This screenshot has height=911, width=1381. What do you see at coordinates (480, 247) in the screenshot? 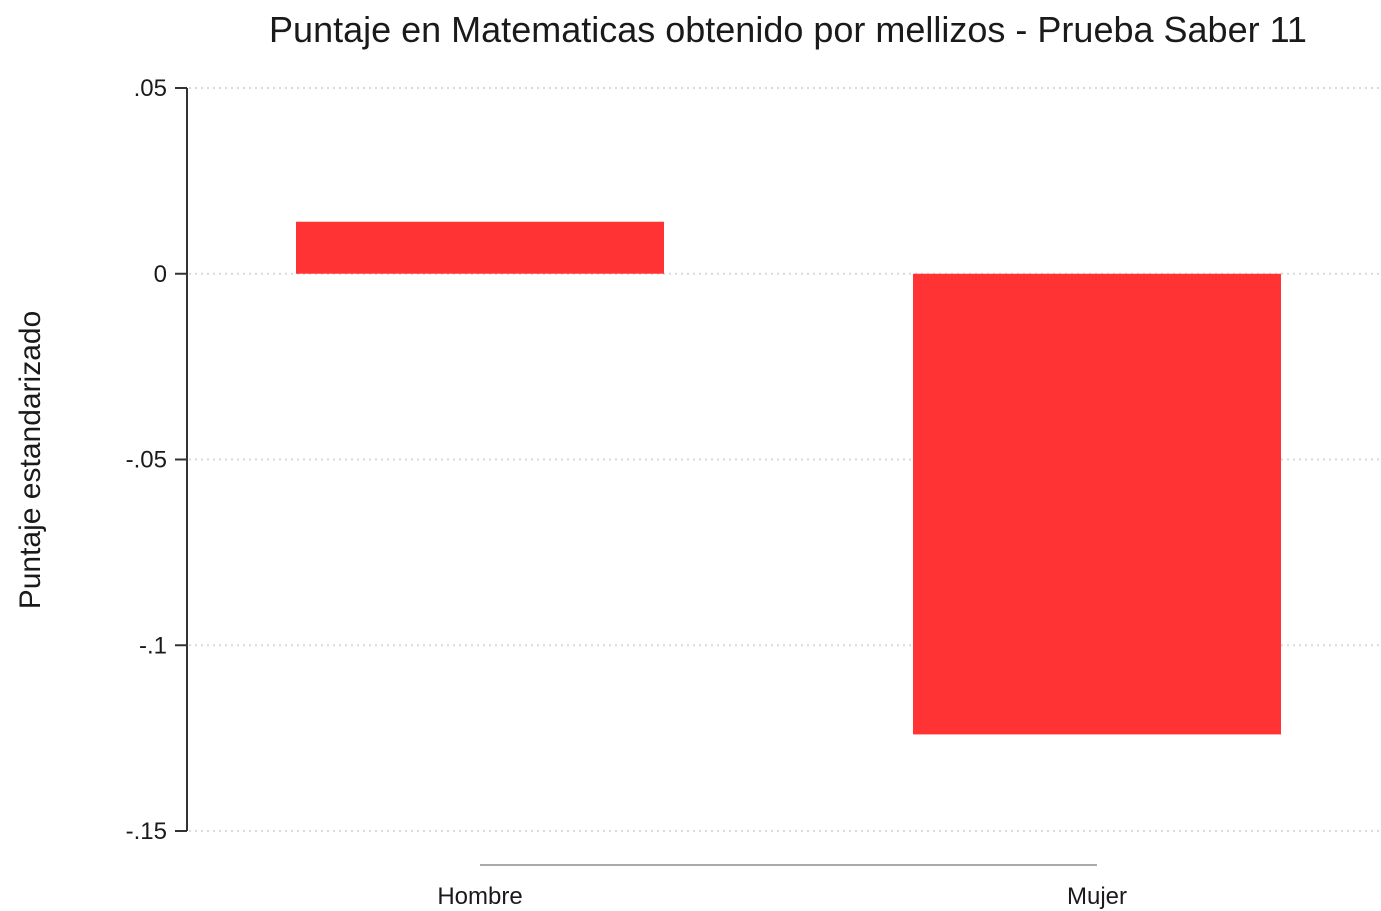
I see `bar-hombre` at bounding box center [480, 247].